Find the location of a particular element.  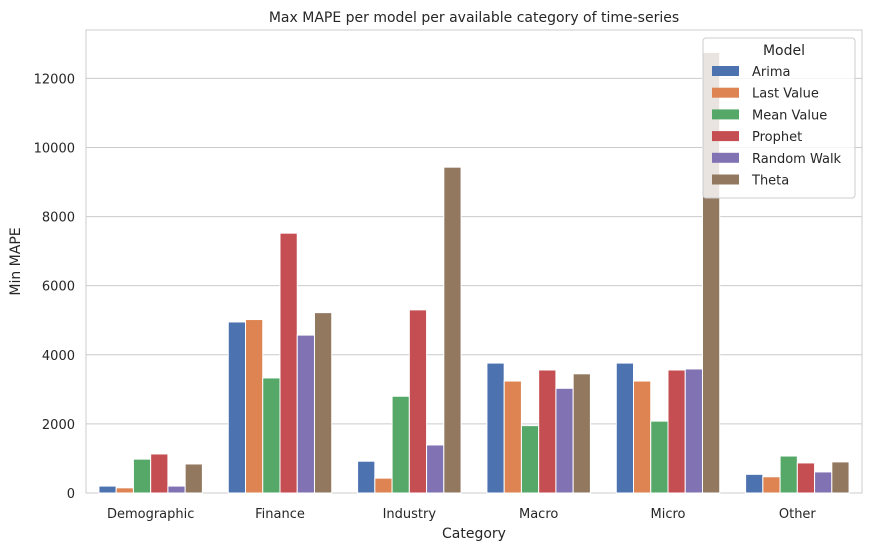

legend-label: Arima is located at coordinates (771, 72).